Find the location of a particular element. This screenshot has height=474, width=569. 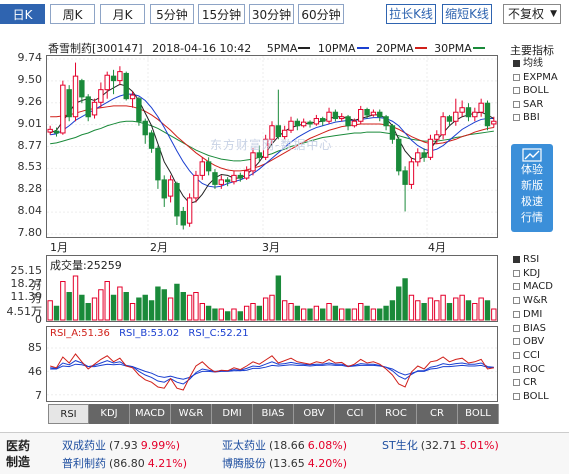

indicator-tab: ROC is located at coordinates (396, 414).